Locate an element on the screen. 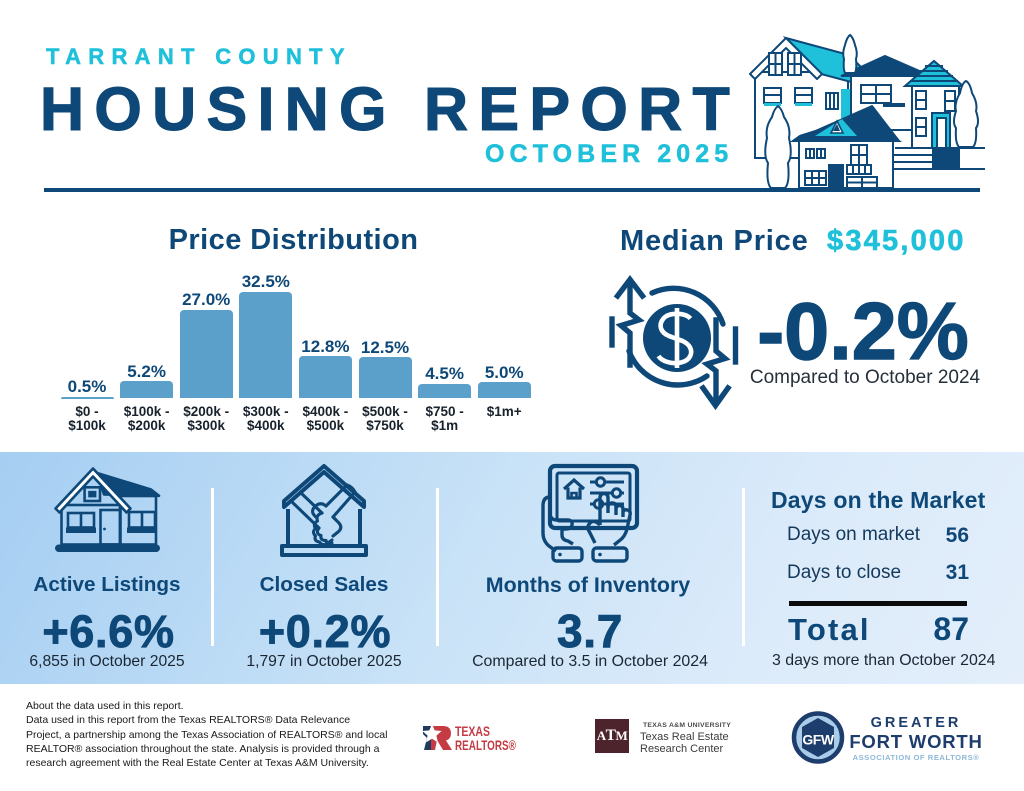  svg-text: GFW is located at coordinates (818, 740).